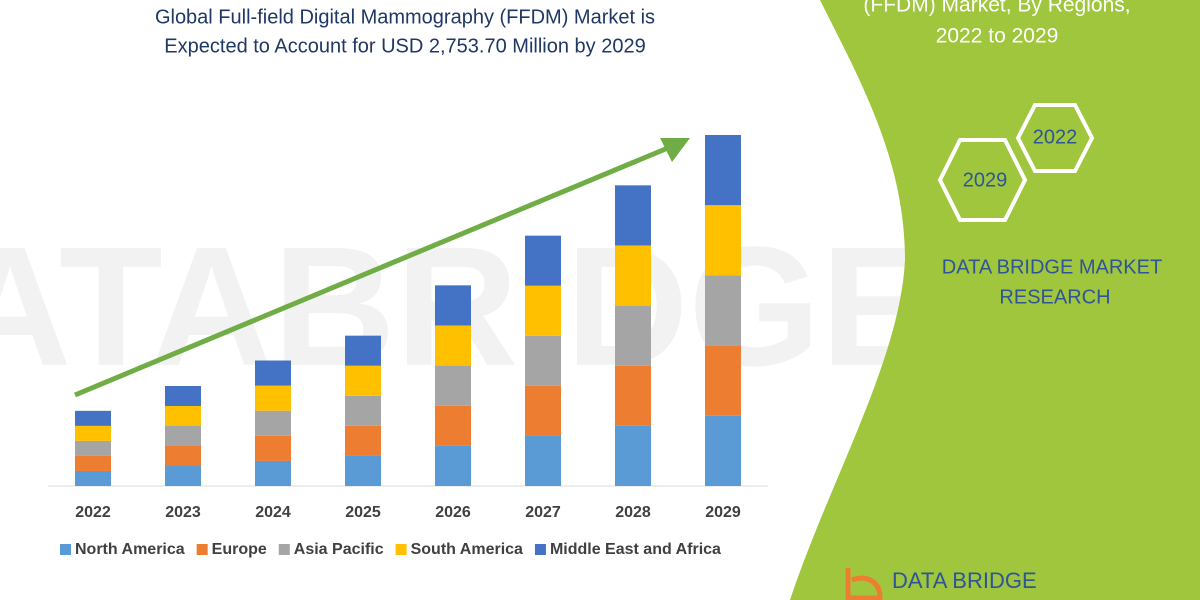  Describe the element at coordinates (675, 150) in the screenshot. I see `trend-arrowhead` at that location.